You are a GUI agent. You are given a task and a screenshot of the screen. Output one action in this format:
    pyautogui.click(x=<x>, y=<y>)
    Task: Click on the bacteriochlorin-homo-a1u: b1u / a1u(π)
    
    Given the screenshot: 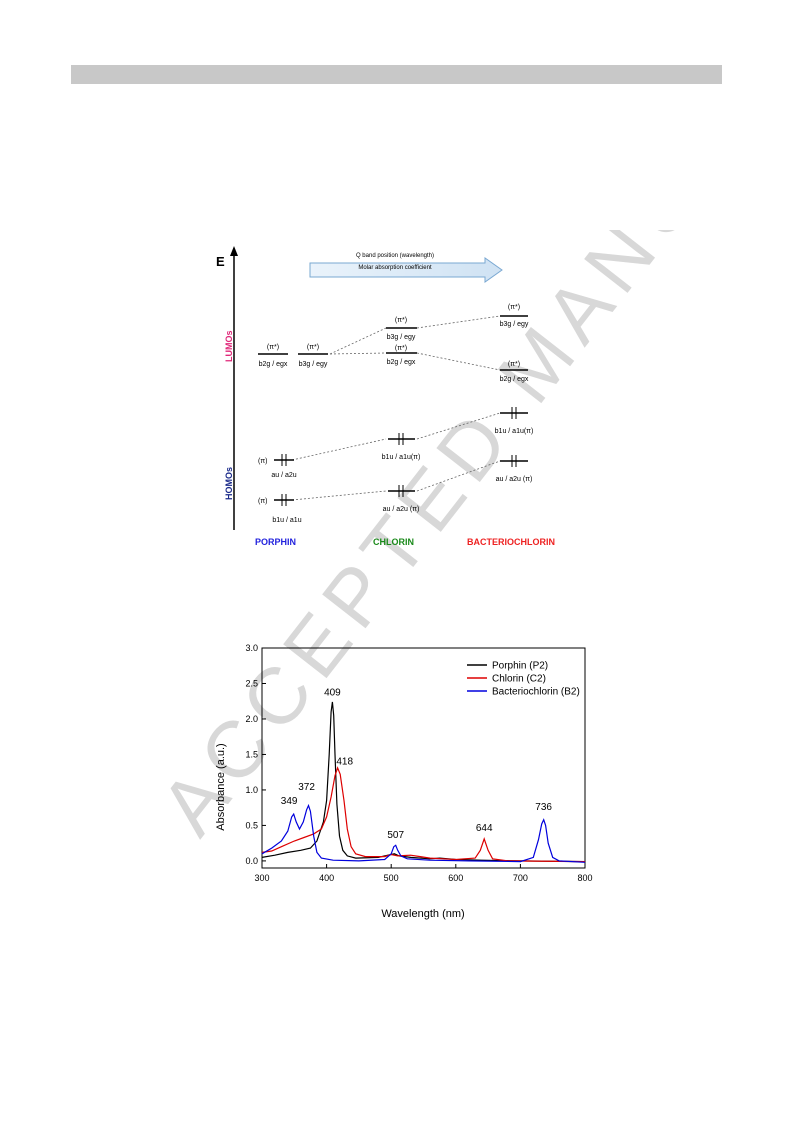 What is the action you would take?
    pyautogui.click(x=514, y=421)
    